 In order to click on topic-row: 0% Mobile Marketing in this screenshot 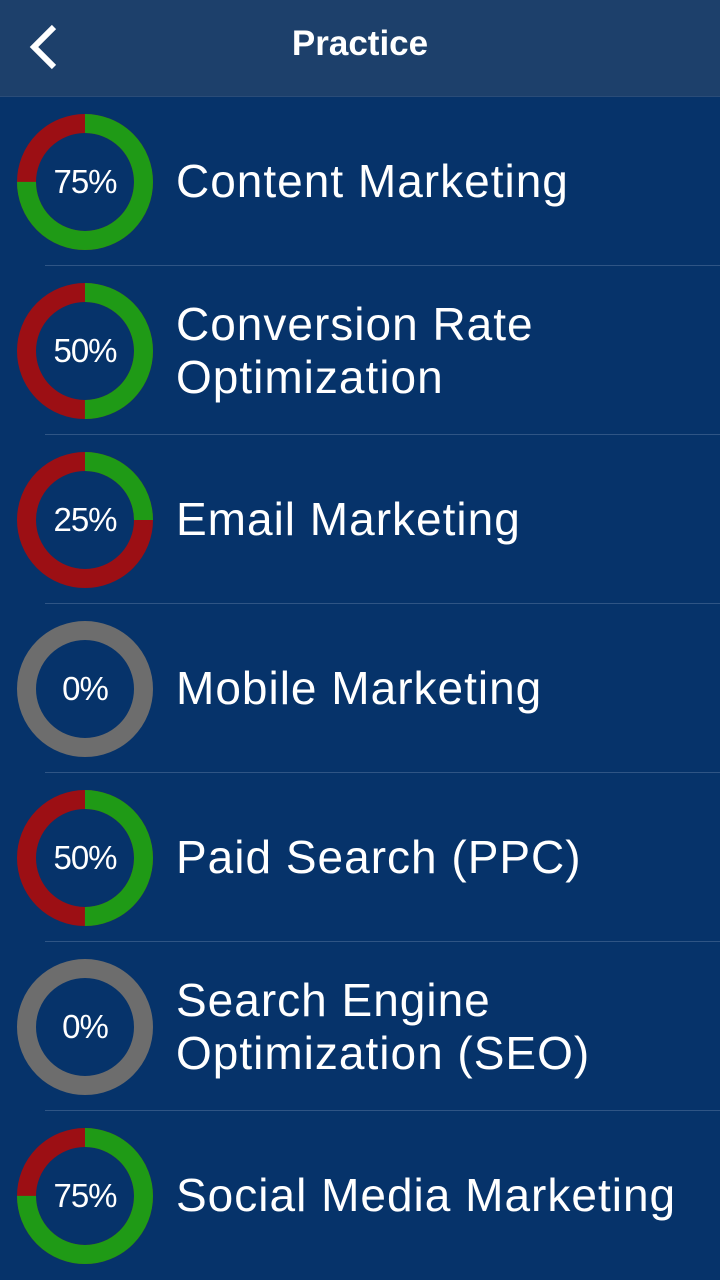, I will do `click(360, 688)`.